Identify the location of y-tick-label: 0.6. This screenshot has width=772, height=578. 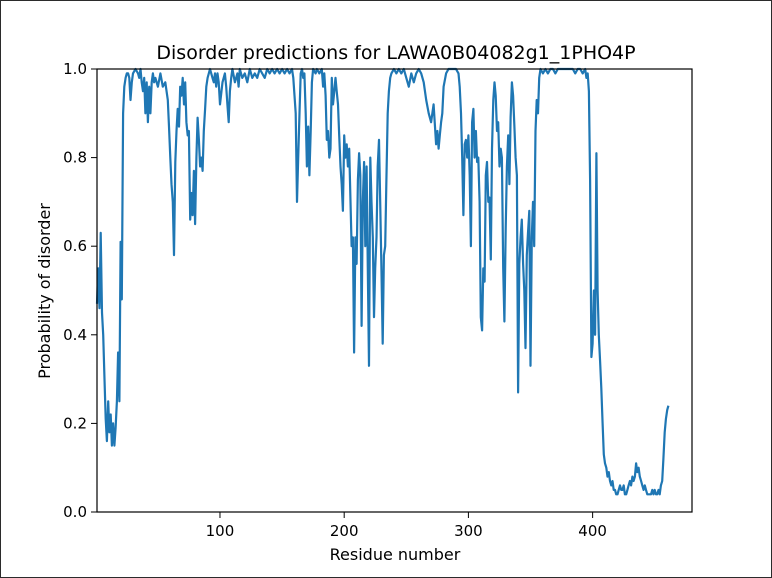
(75, 246).